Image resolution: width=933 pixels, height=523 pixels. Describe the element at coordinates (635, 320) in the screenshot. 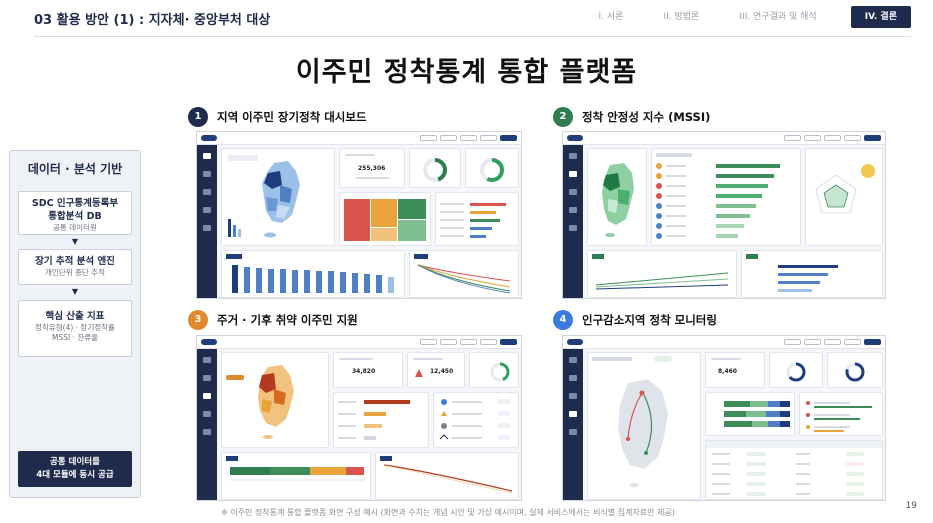

I see `module-4-heading: 4 인구감소지역 정착 모니터링` at that location.